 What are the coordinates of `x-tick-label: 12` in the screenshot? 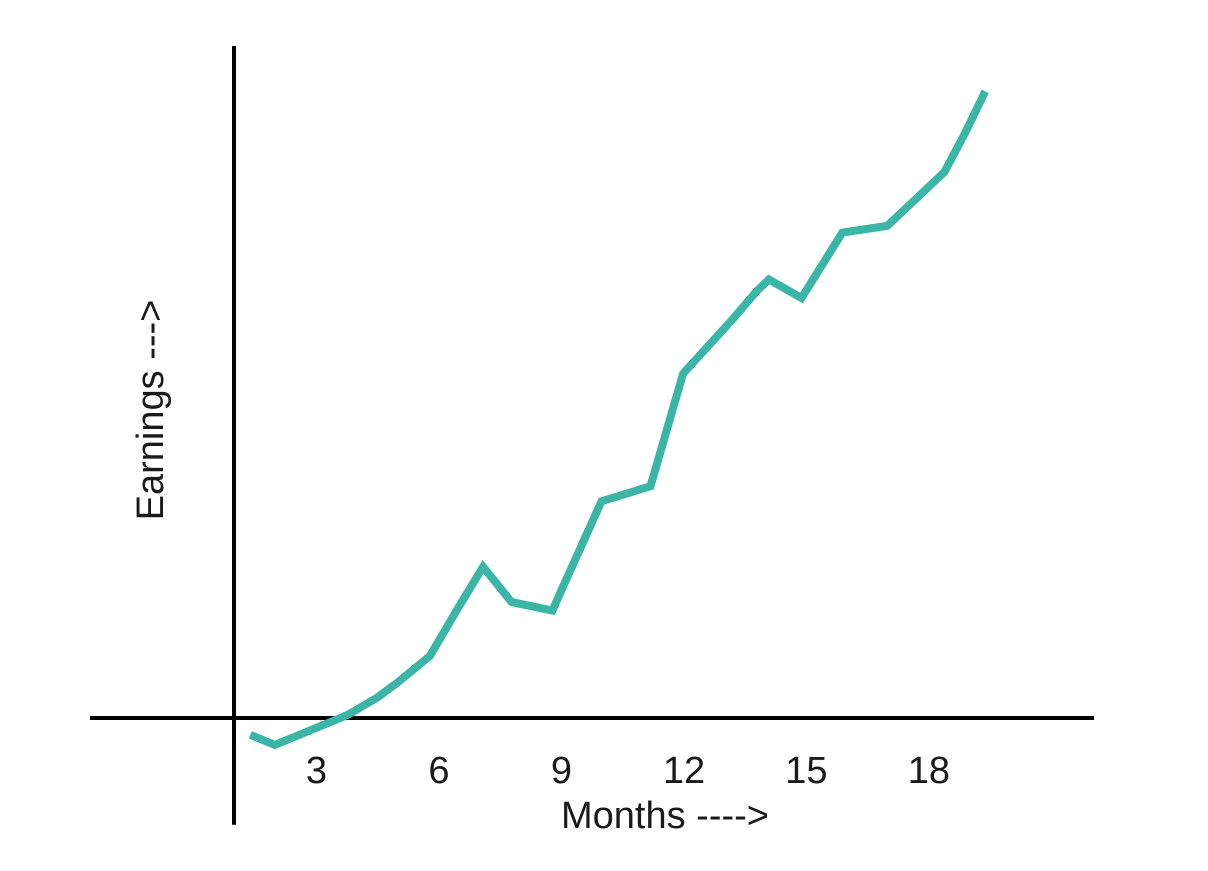 It's located at (684, 771).